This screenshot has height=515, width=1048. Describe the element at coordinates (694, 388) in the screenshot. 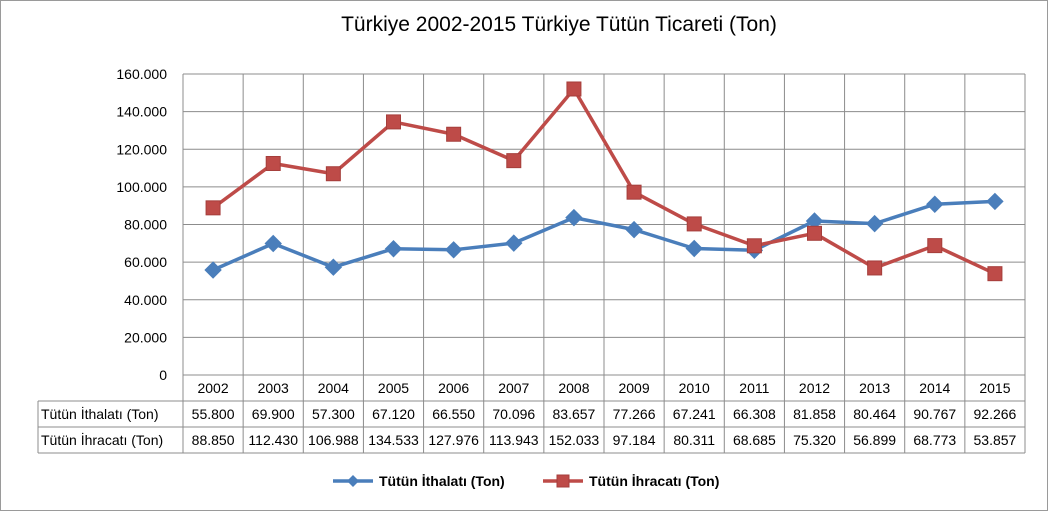

I see `x-tick-label: 2010` at that location.